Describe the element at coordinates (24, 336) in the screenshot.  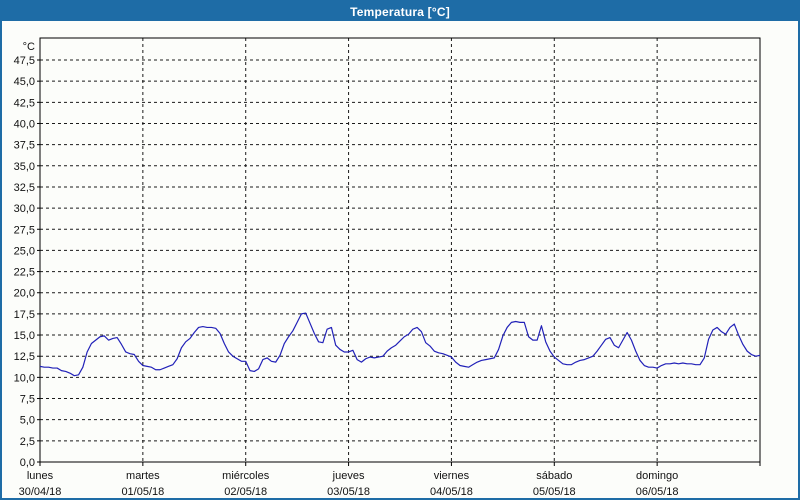
I see `y-axis-label: 15,0` at that location.